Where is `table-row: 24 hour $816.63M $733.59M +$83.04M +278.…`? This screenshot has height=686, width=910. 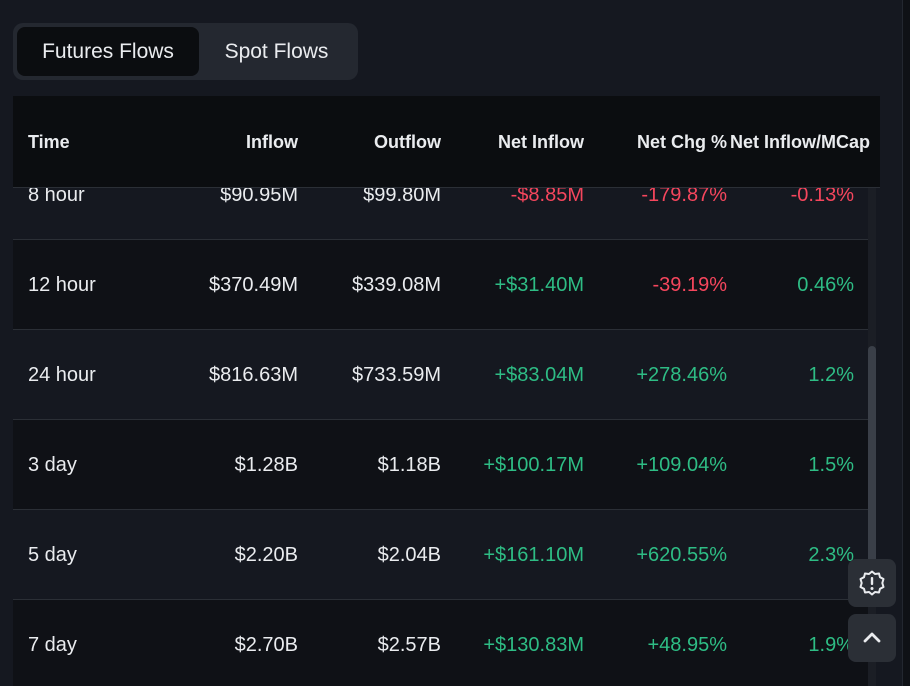
table-row: 24 hour $816.63M $733.59M +$83.04M +278.… is located at coordinates (440, 375).